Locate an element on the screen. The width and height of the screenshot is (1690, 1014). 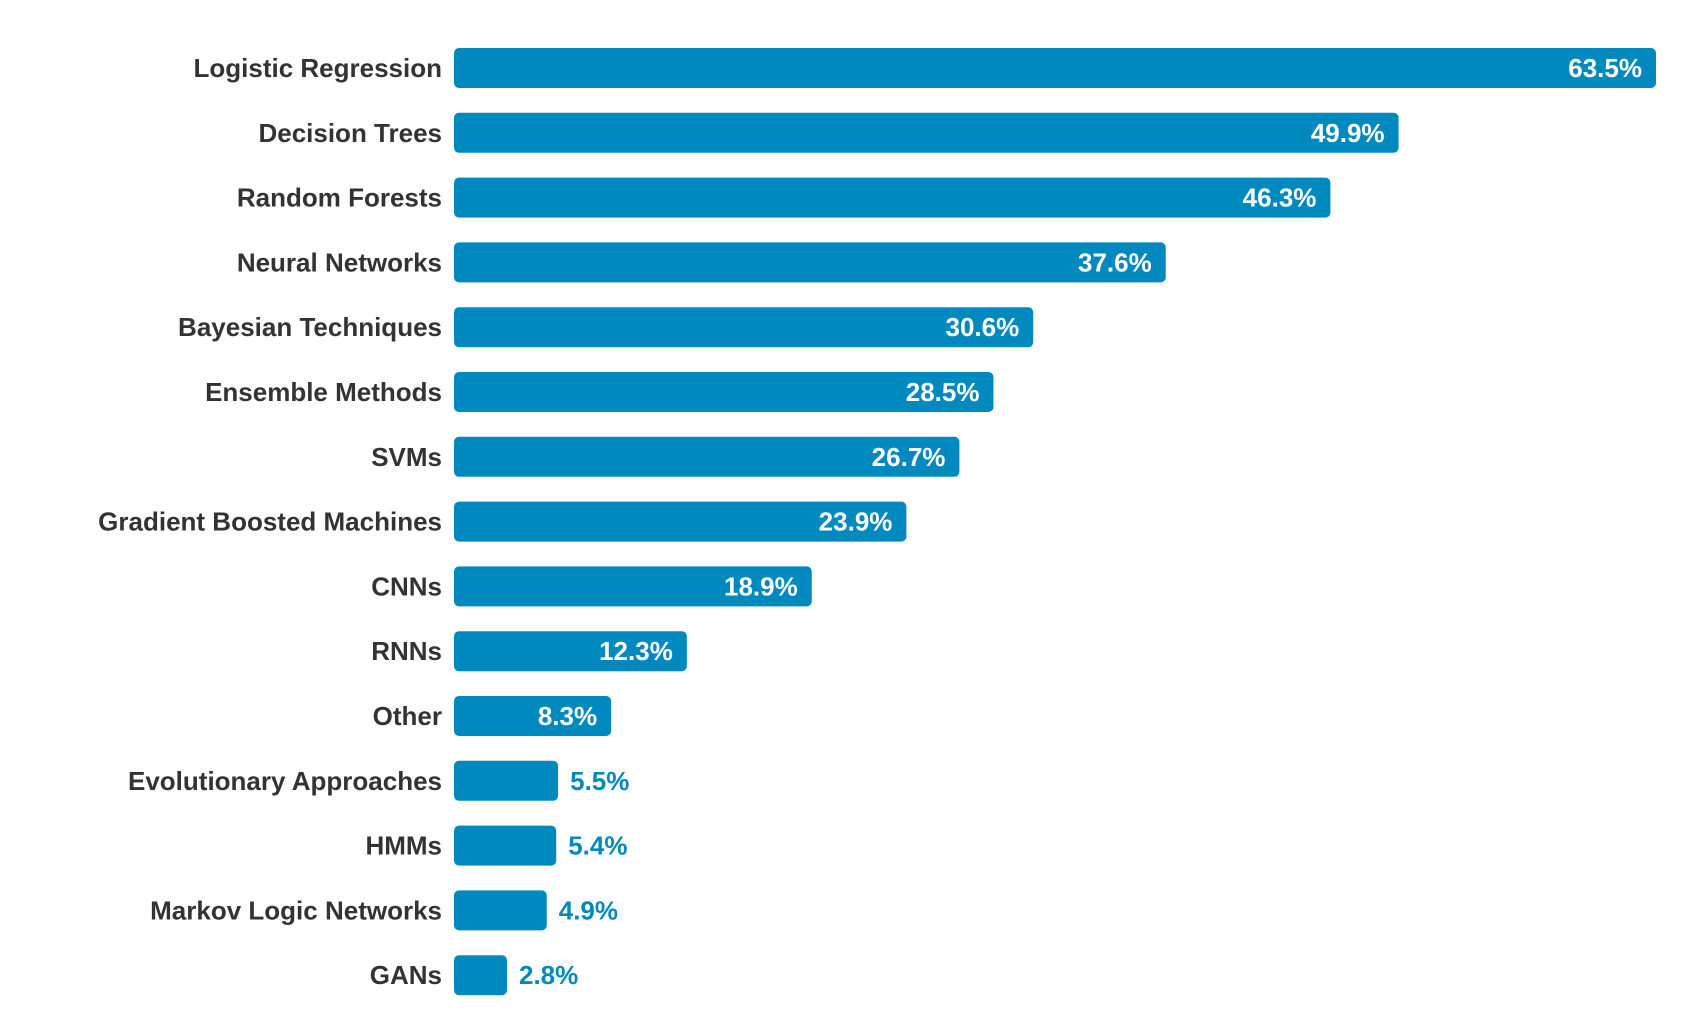
value-label: 28.5% is located at coordinates (943, 392).